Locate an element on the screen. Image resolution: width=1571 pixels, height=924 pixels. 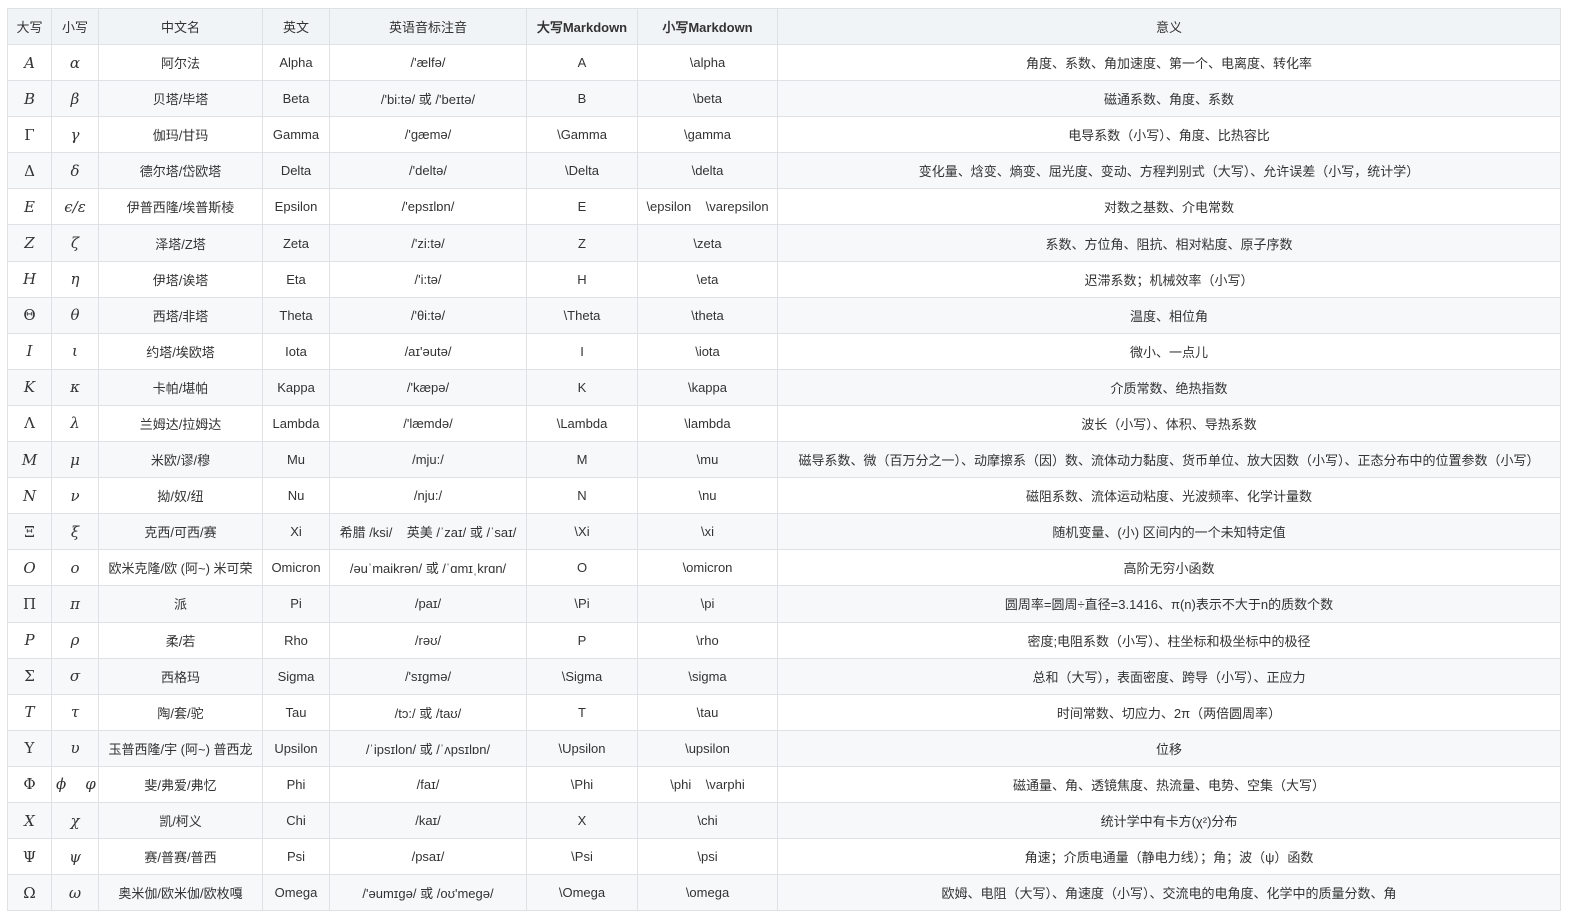
cell-markdown-upper: X is located at coordinates (582, 820).